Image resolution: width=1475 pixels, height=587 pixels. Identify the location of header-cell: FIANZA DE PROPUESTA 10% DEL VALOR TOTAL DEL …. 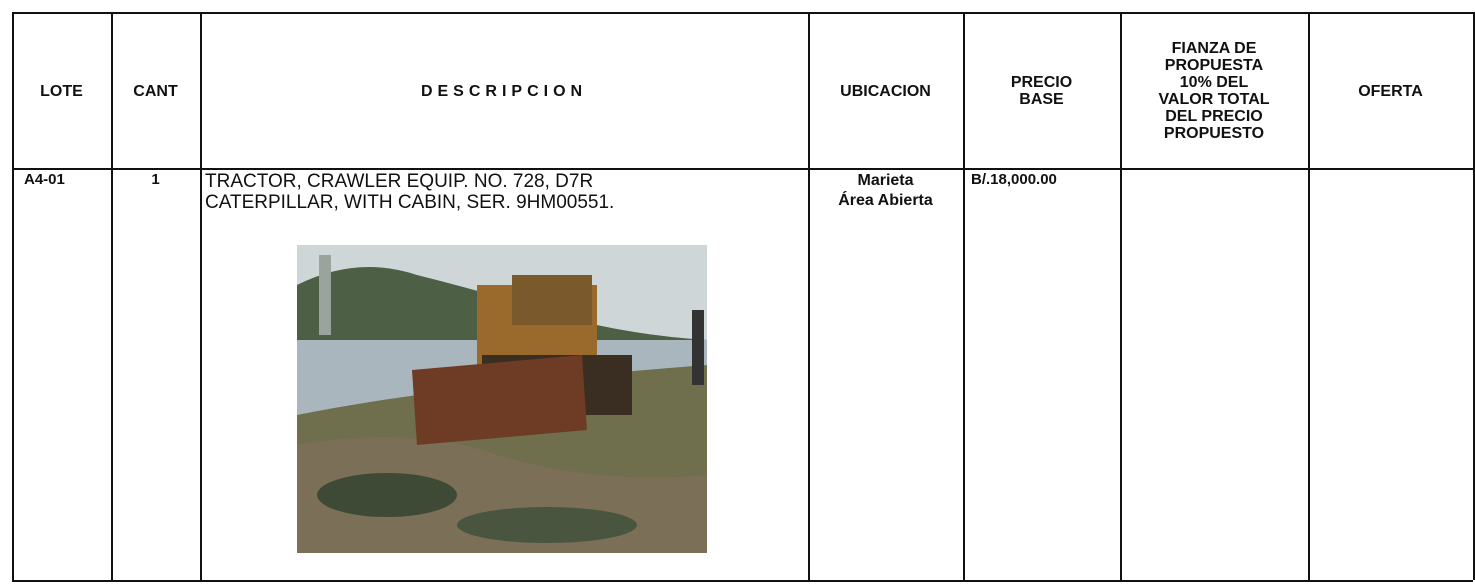
(1214, 91).